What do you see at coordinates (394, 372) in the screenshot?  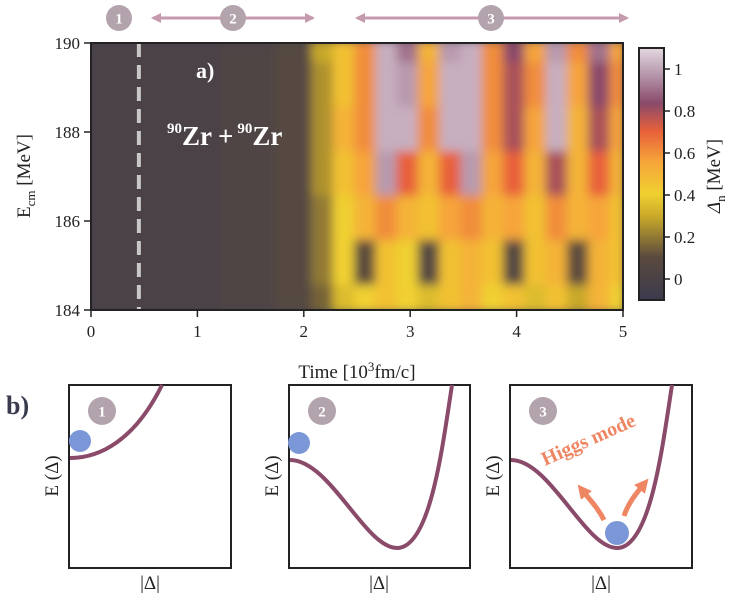 I see `x-axis-label-post: fm/c]` at bounding box center [394, 372].